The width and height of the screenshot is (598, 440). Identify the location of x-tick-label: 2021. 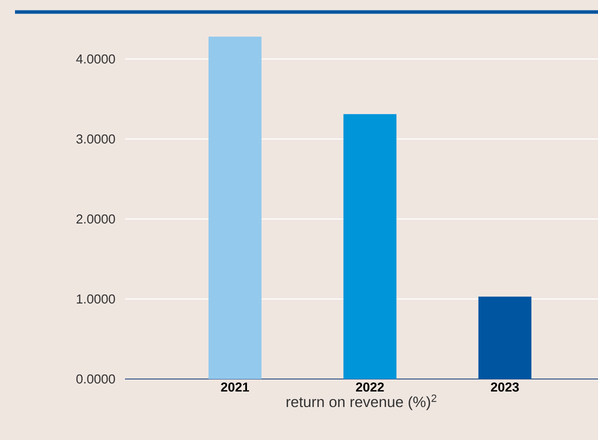
(235, 387).